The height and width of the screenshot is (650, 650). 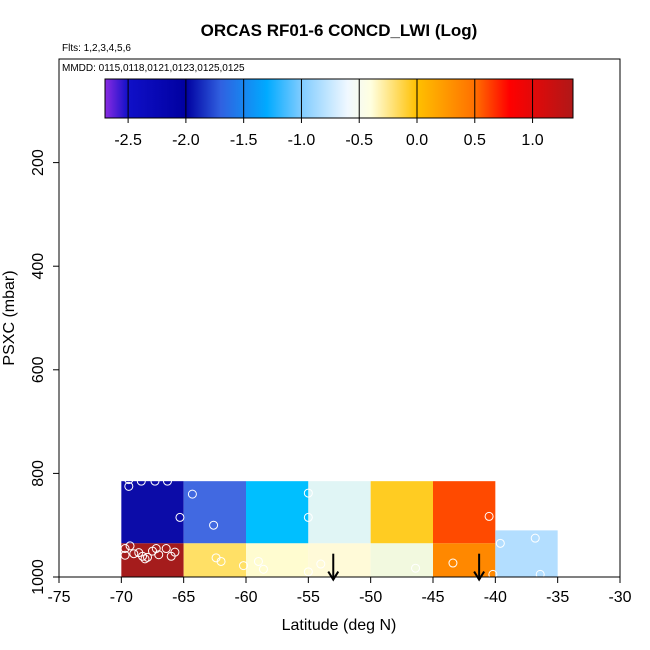 I want to click on y-tick-label: 400, so click(x=38, y=266).